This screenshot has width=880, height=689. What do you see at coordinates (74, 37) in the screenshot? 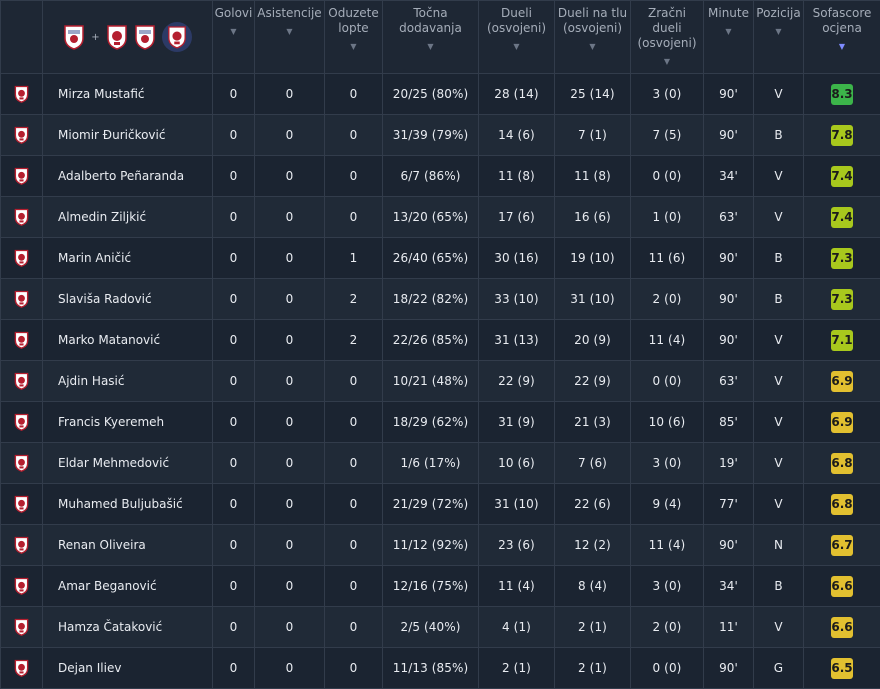
I see `filter-team-away-crest-icon` at bounding box center [74, 37].